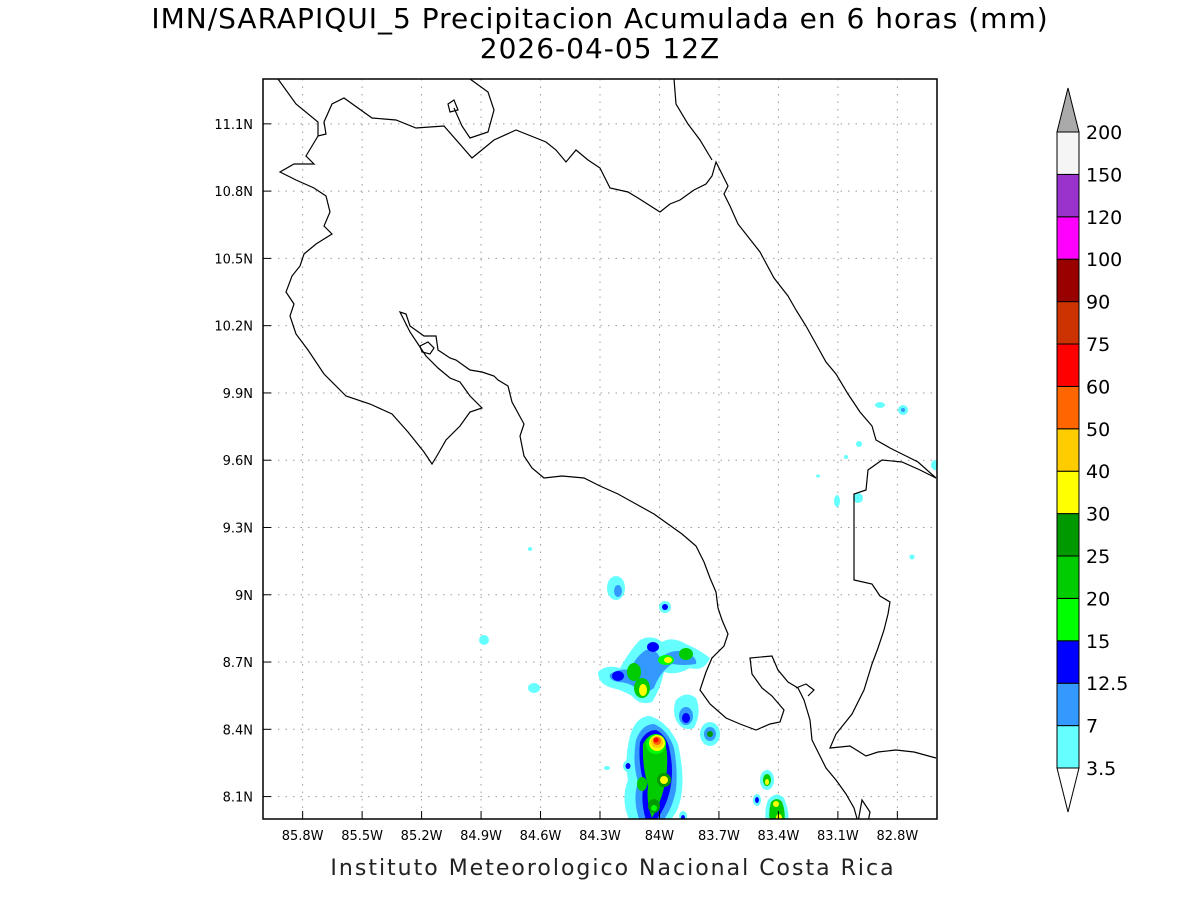 This screenshot has width=1200, height=900. I want to click on legend-level-label: 120, so click(1104, 218).